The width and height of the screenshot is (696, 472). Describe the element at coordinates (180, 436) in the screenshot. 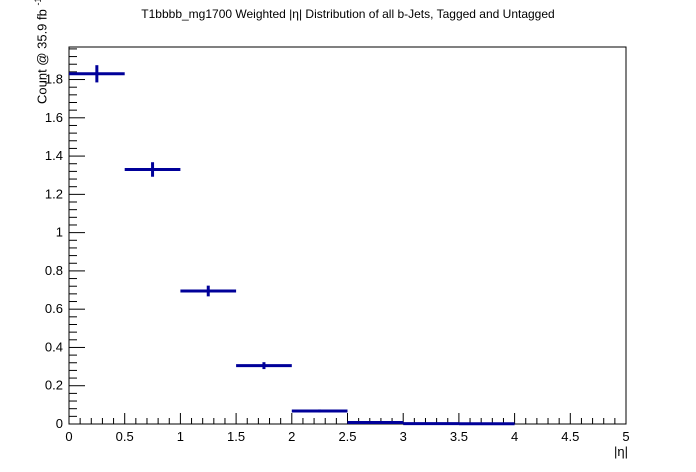

I see `x-tick-label: 1` at that location.